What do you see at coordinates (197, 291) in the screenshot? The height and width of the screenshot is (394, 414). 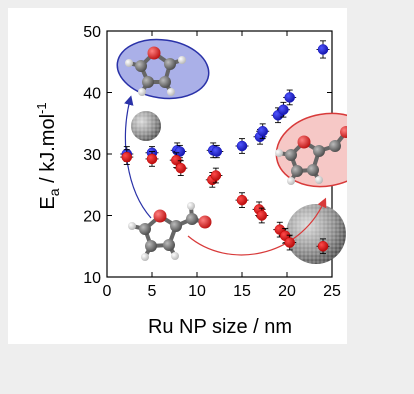 I see `x-tick-label: 10` at bounding box center [197, 291].